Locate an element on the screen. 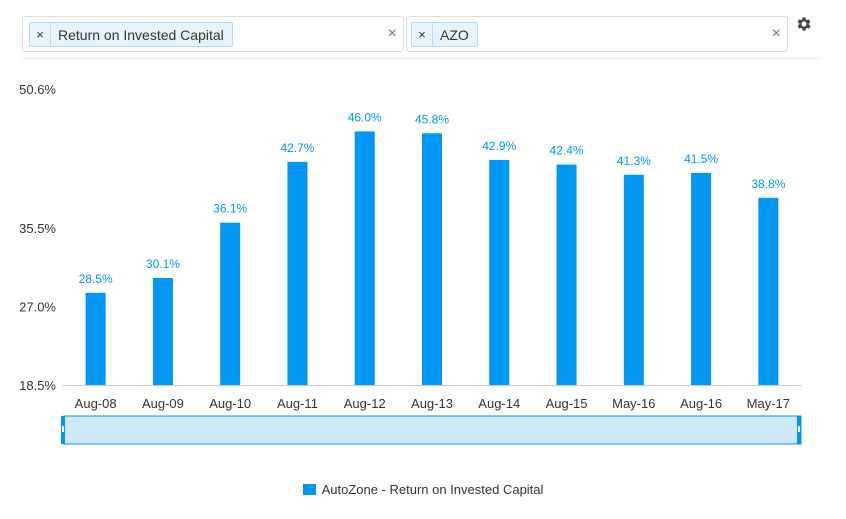  x-tick-label: Aug-11 is located at coordinates (297, 403).